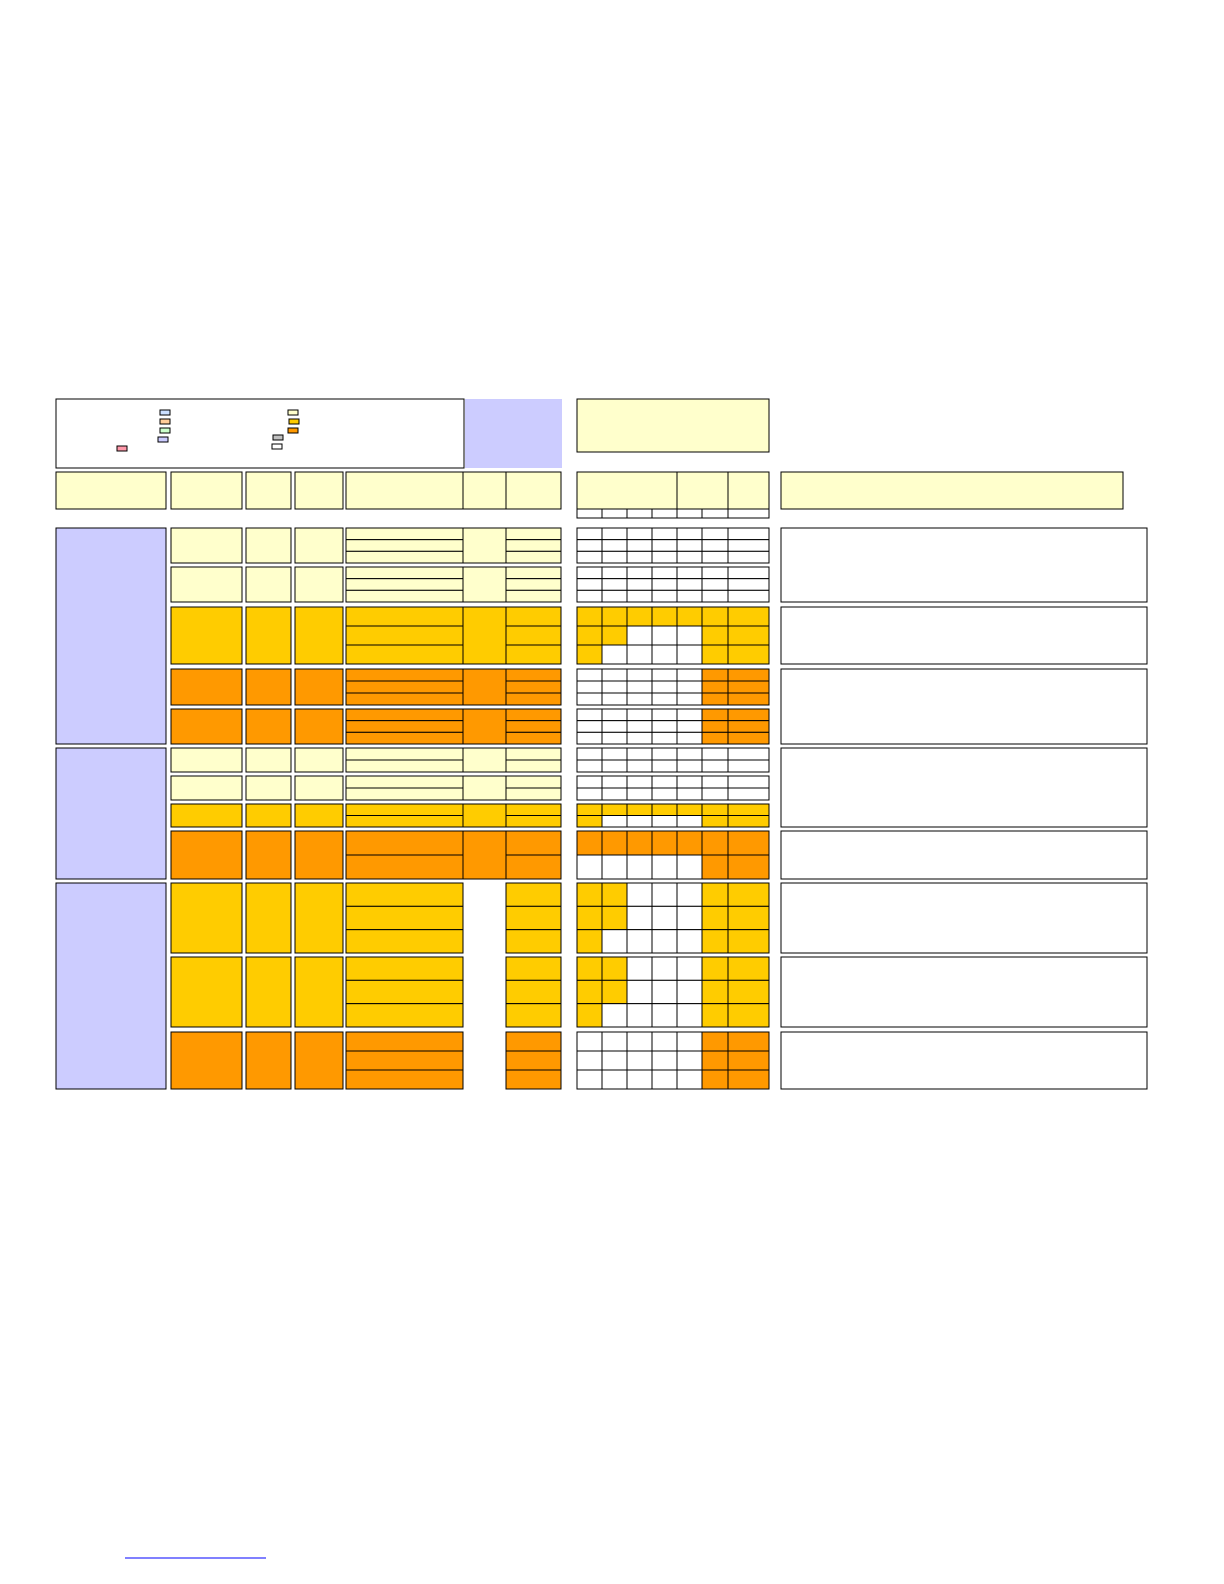  Describe the element at coordinates (673, 425) in the screenshot. I see `header-note` at that location.